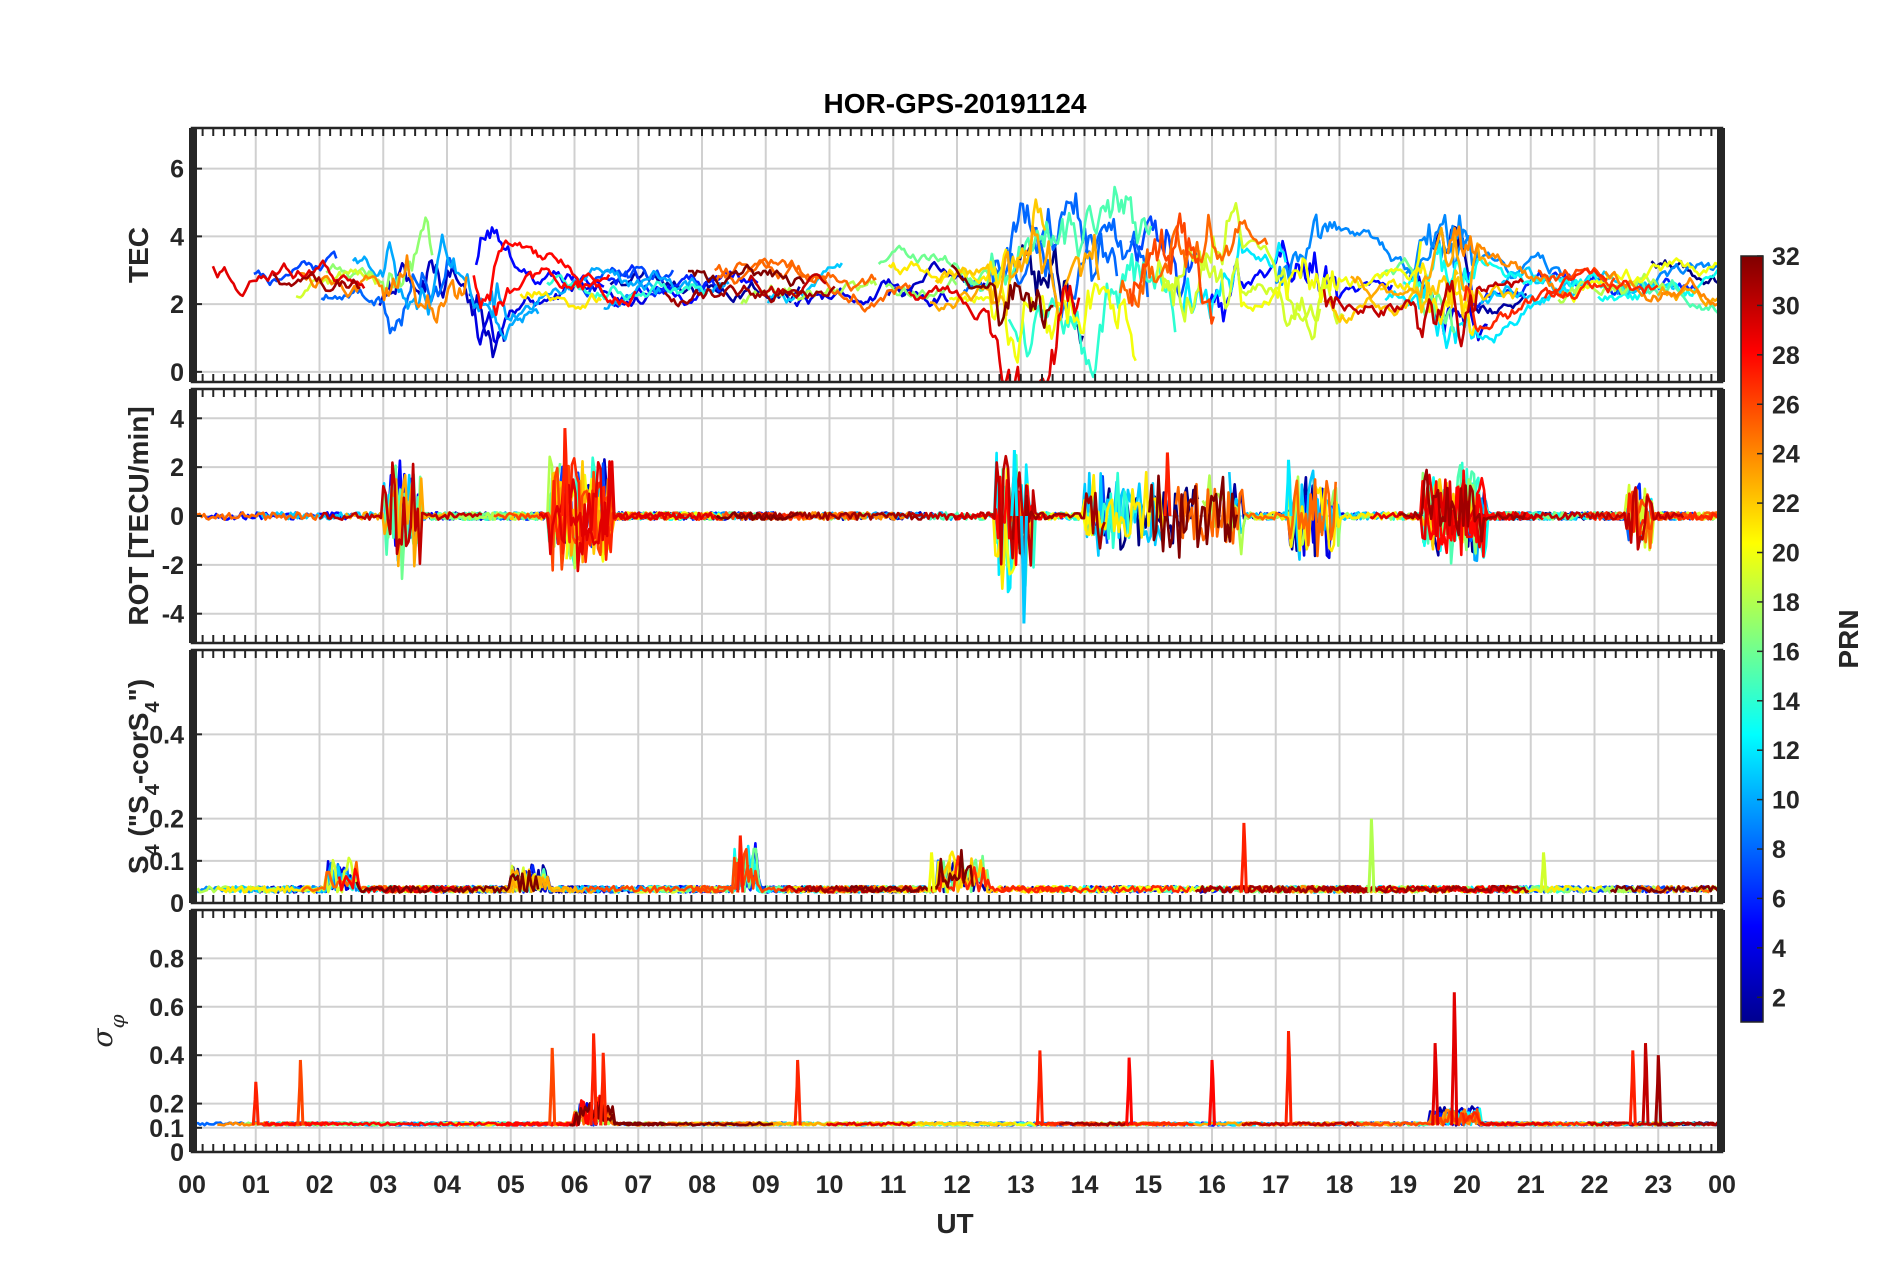 The width and height of the screenshot is (1902, 1272). What do you see at coordinates (1779, 850) in the screenshot?
I see `colorbar-tick-label: 8` at bounding box center [1779, 850].